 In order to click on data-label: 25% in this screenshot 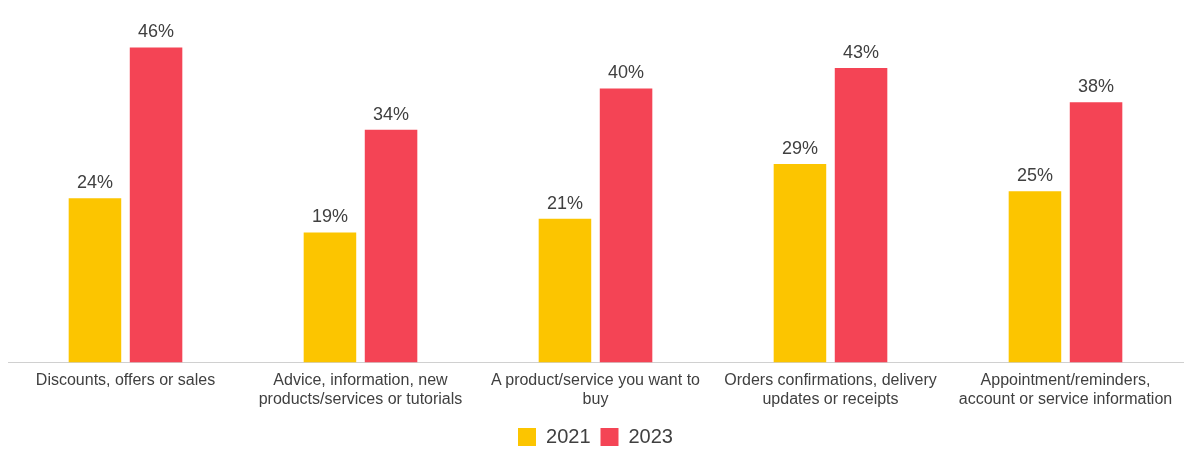, I will do `click(1034, 175)`.